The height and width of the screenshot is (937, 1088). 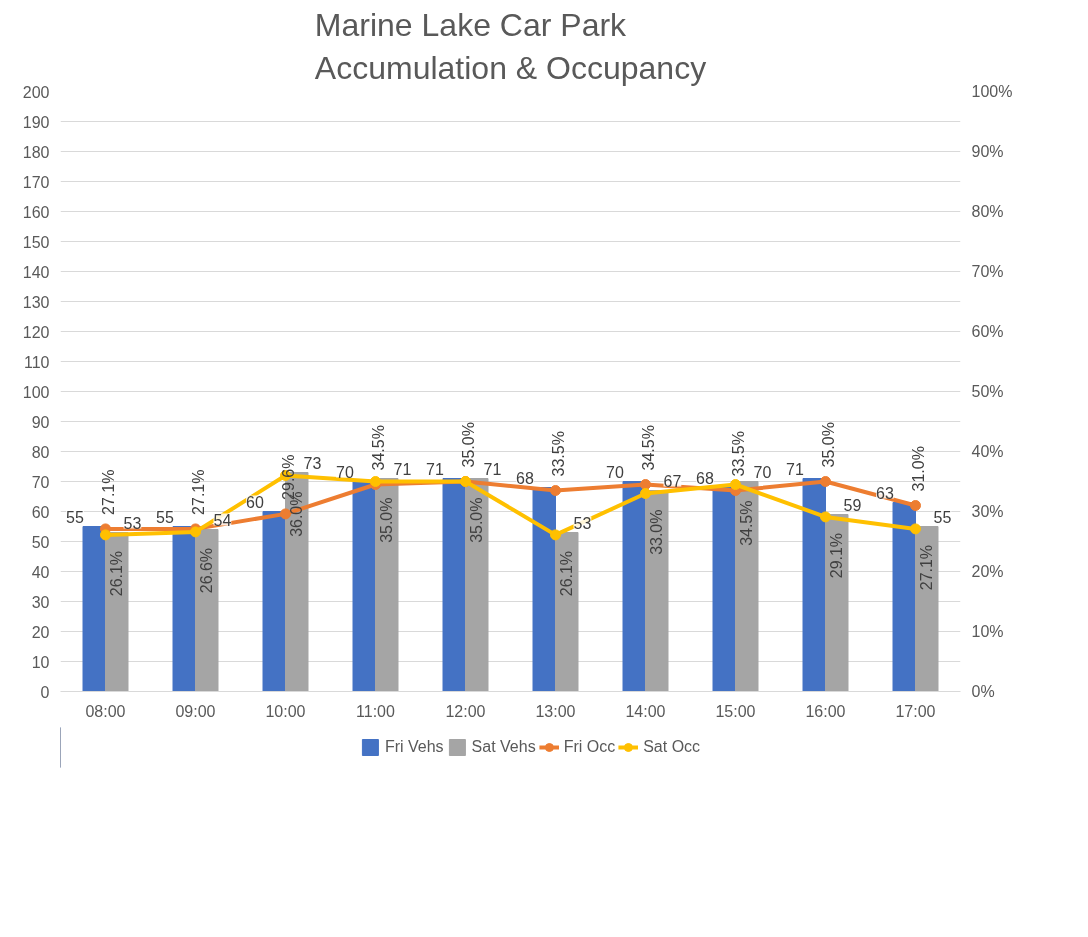 I want to click on y-tick-label: 20, so click(x=40, y=632).